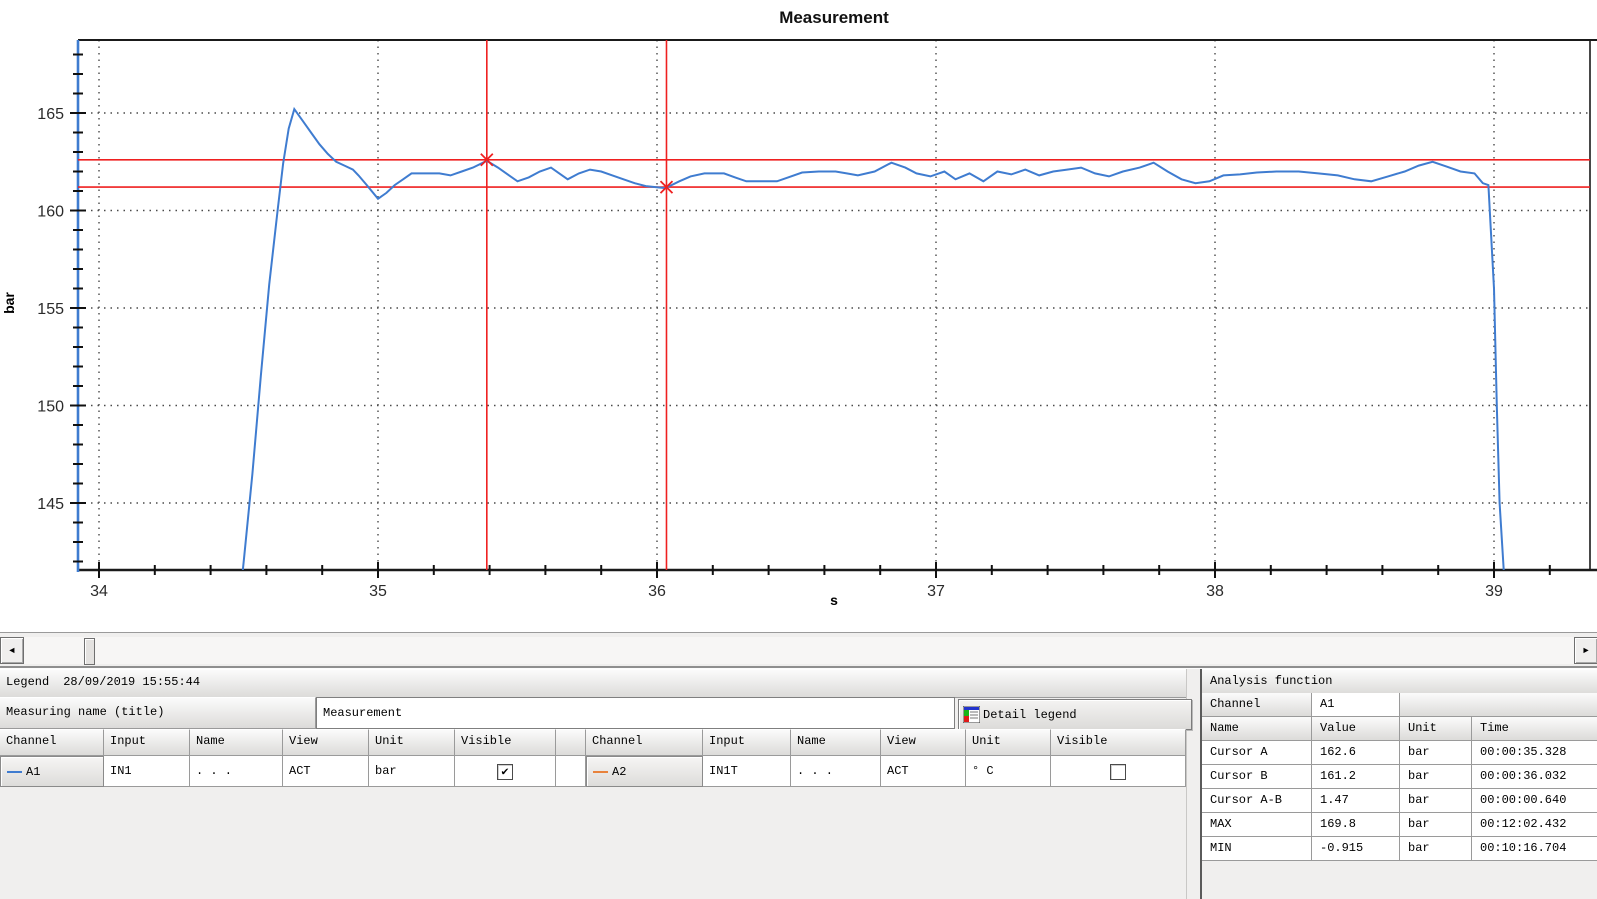  I want to click on analysis-title-row: Analysis function, so click(1399, 682).